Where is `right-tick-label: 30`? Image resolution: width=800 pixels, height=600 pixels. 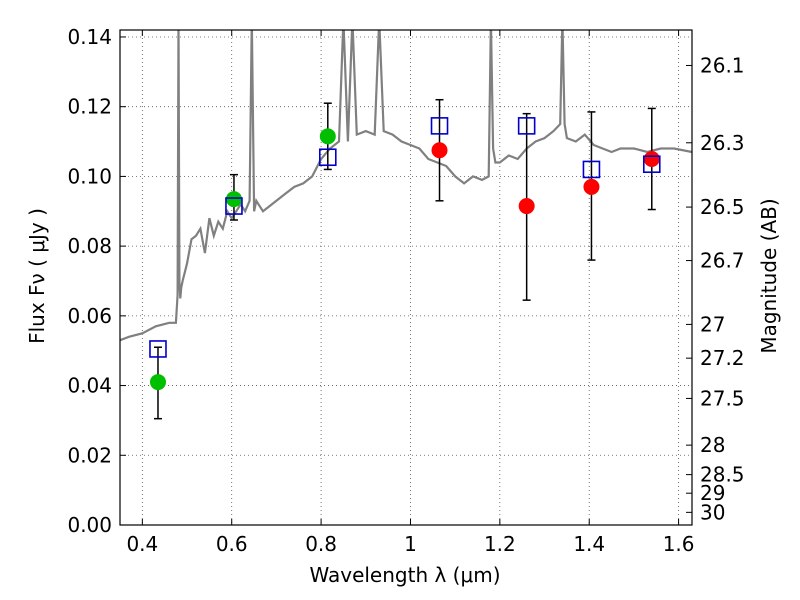
right-tick-label: 30 is located at coordinates (712, 512).